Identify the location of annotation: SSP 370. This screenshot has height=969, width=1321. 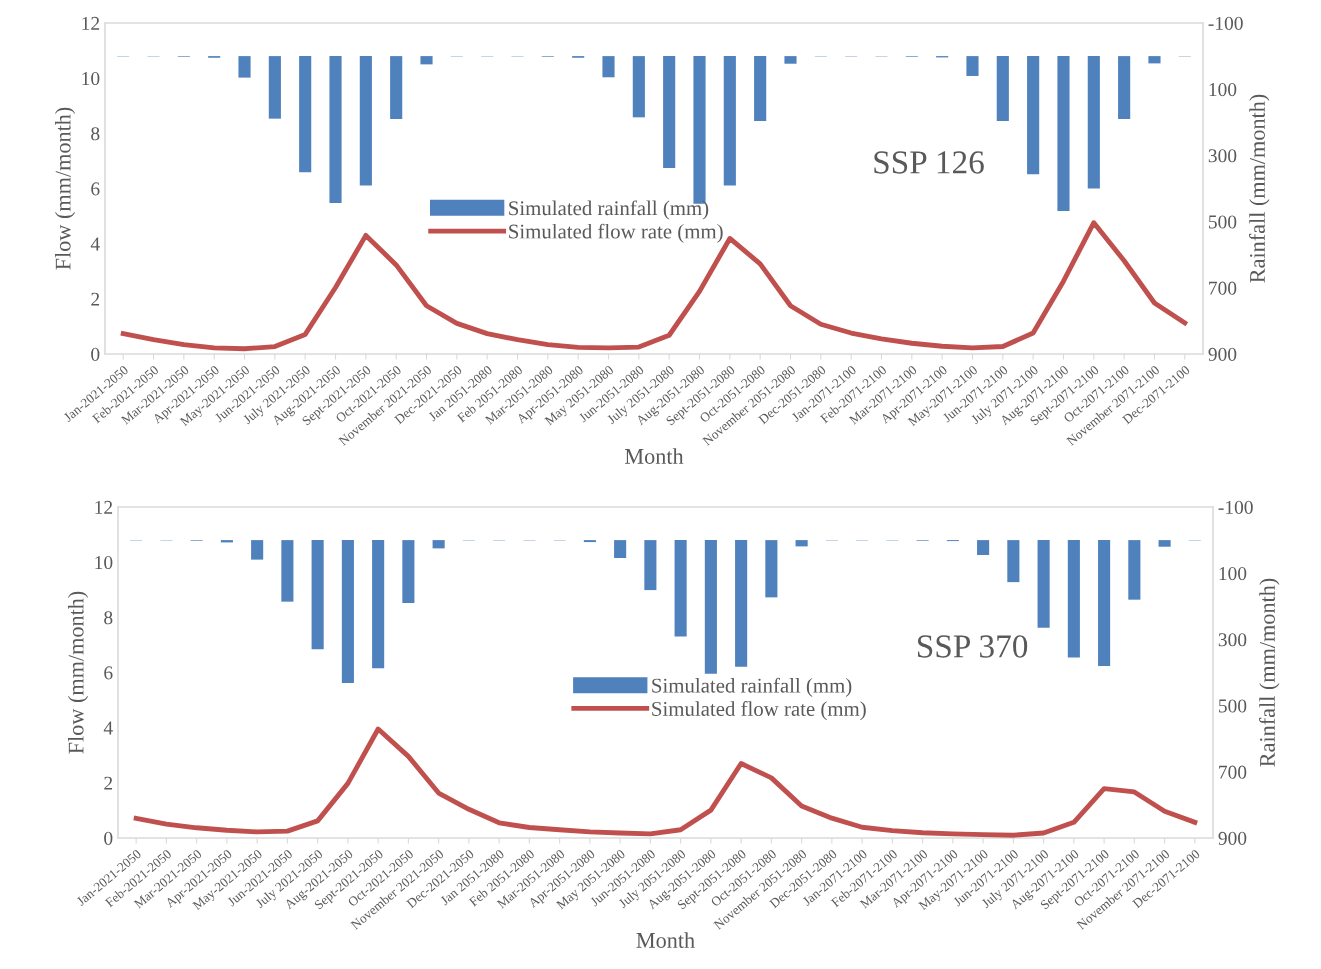
(972, 646).